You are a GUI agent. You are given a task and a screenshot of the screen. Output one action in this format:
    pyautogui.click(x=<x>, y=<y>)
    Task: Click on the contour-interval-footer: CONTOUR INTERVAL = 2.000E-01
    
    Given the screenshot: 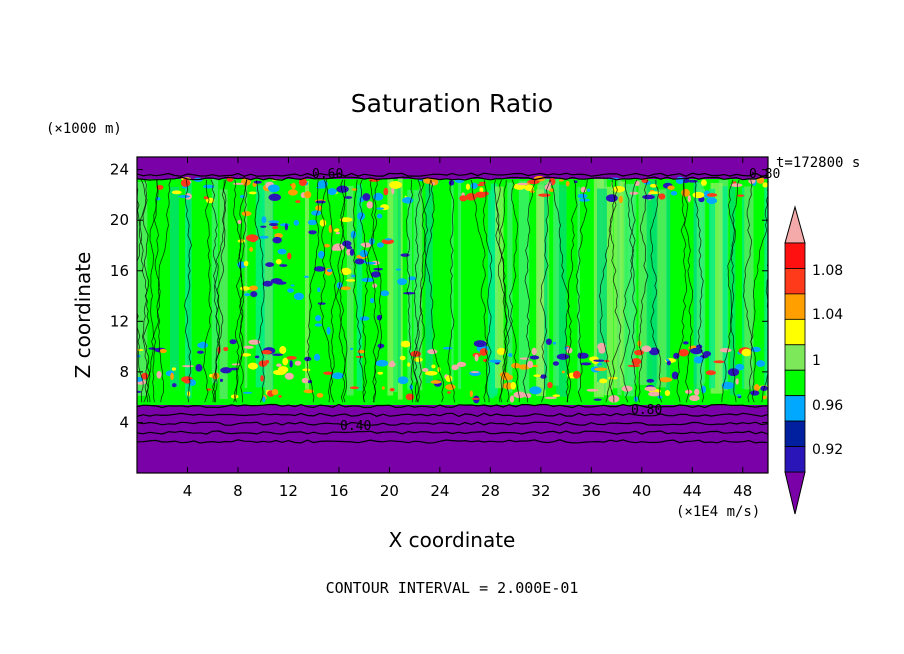 What is the action you would take?
    pyautogui.click(x=452, y=588)
    